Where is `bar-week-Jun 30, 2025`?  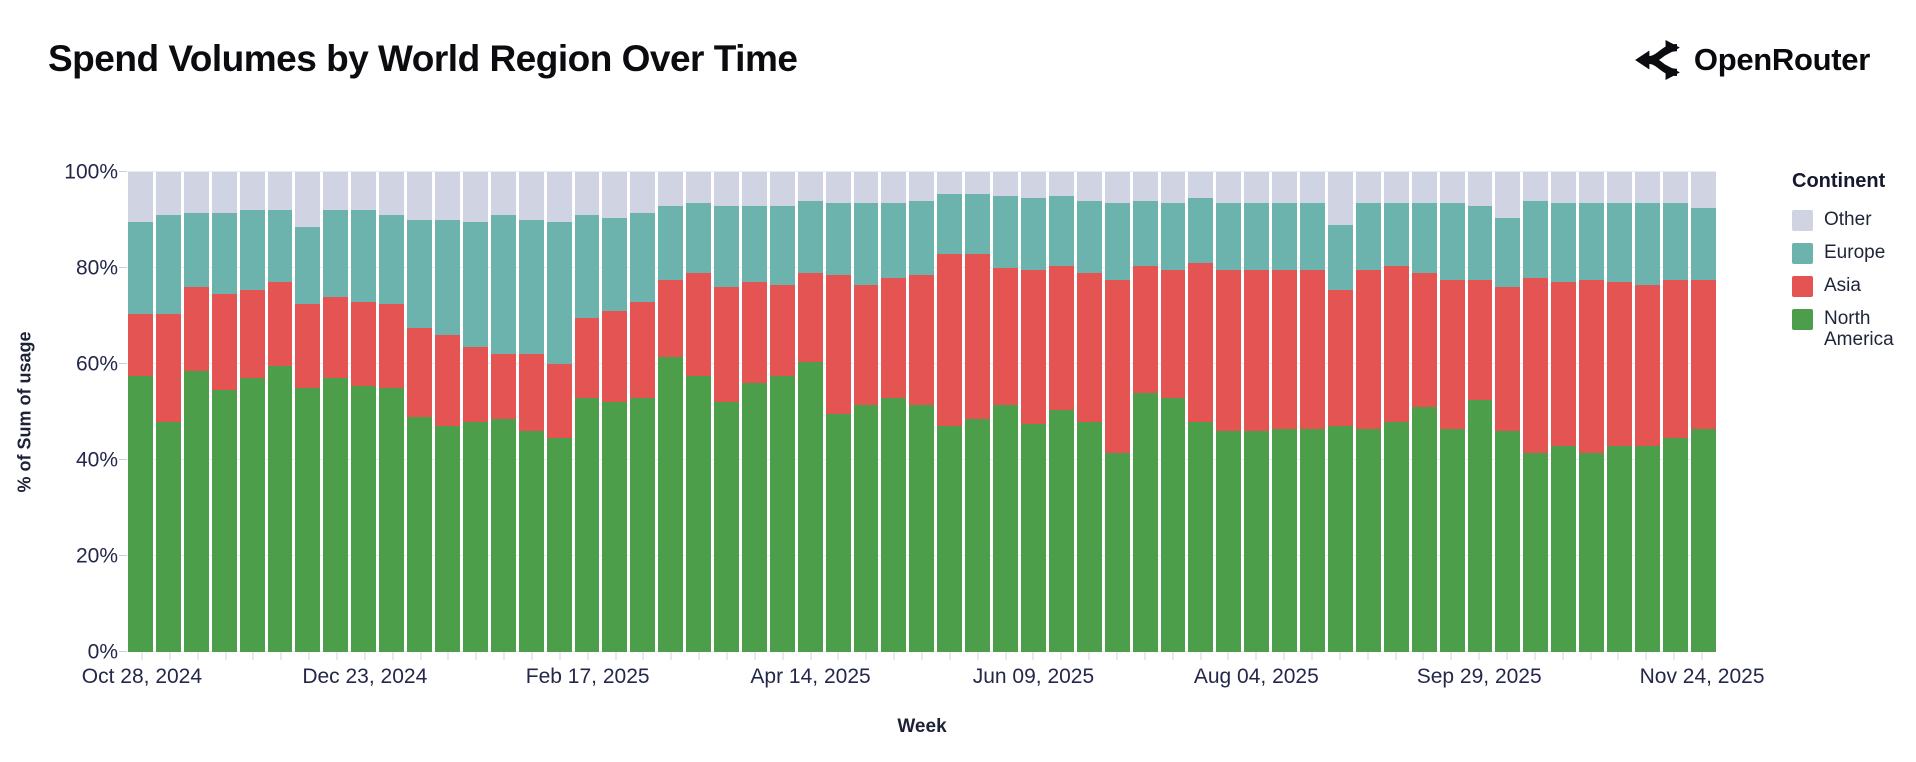 bar-week-Jun 30, 2025 is located at coordinates (1117, 412).